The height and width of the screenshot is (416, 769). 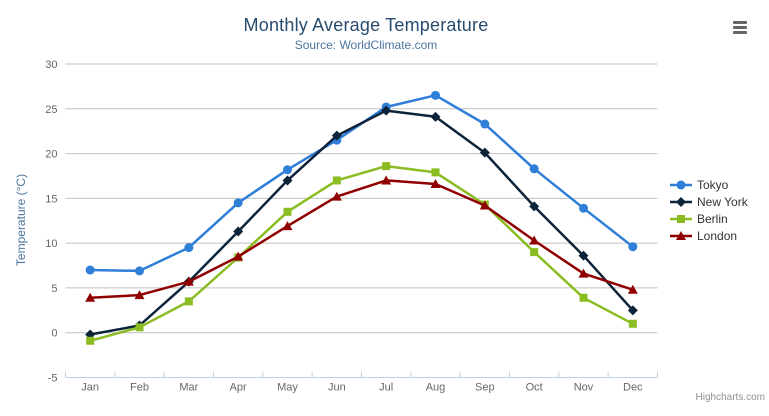 I want to click on legend-label: Tokyo, so click(x=713, y=185).